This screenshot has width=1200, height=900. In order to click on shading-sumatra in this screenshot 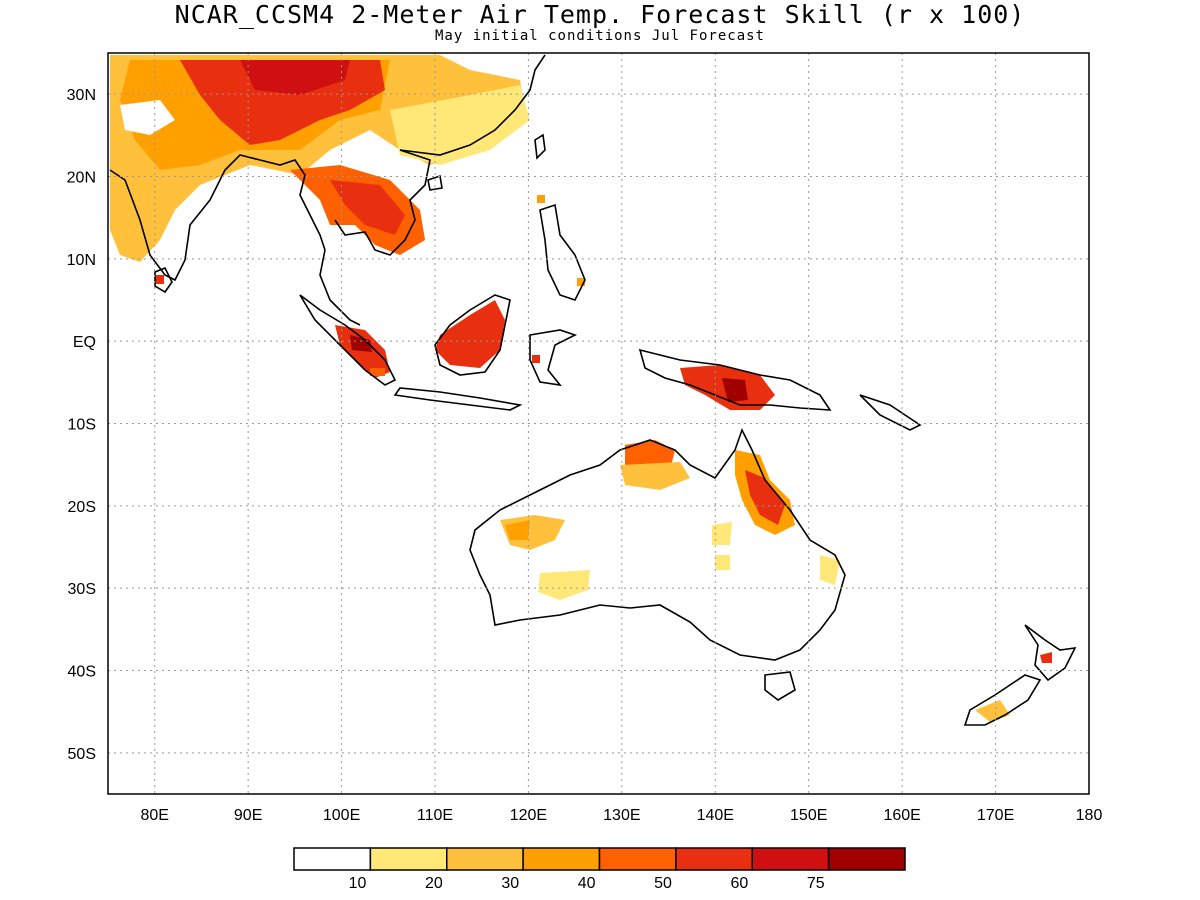, I will do `click(362, 351)`.